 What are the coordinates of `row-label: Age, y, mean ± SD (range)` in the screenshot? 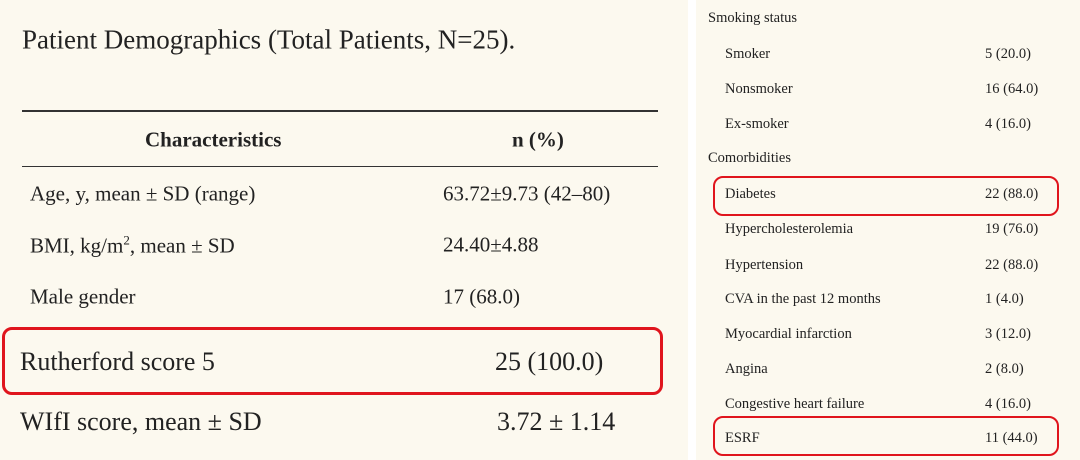 It's located at (143, 193).